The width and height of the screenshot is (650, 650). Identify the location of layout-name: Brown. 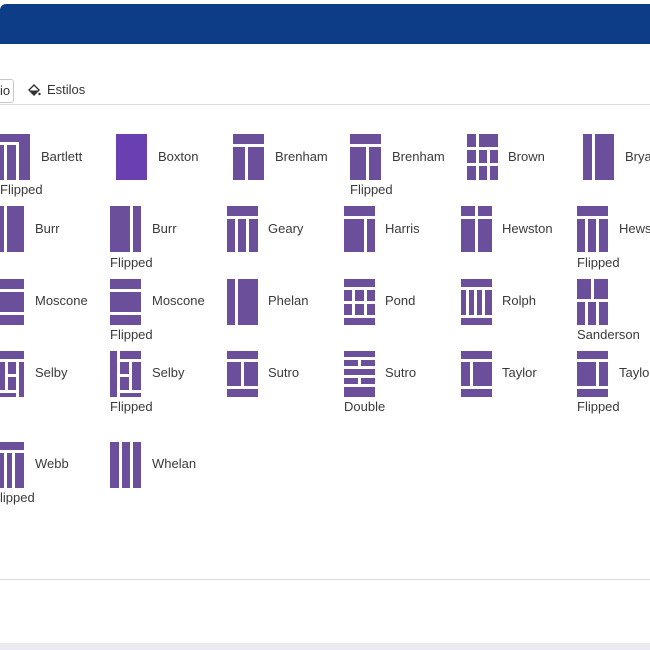
(526, 156).